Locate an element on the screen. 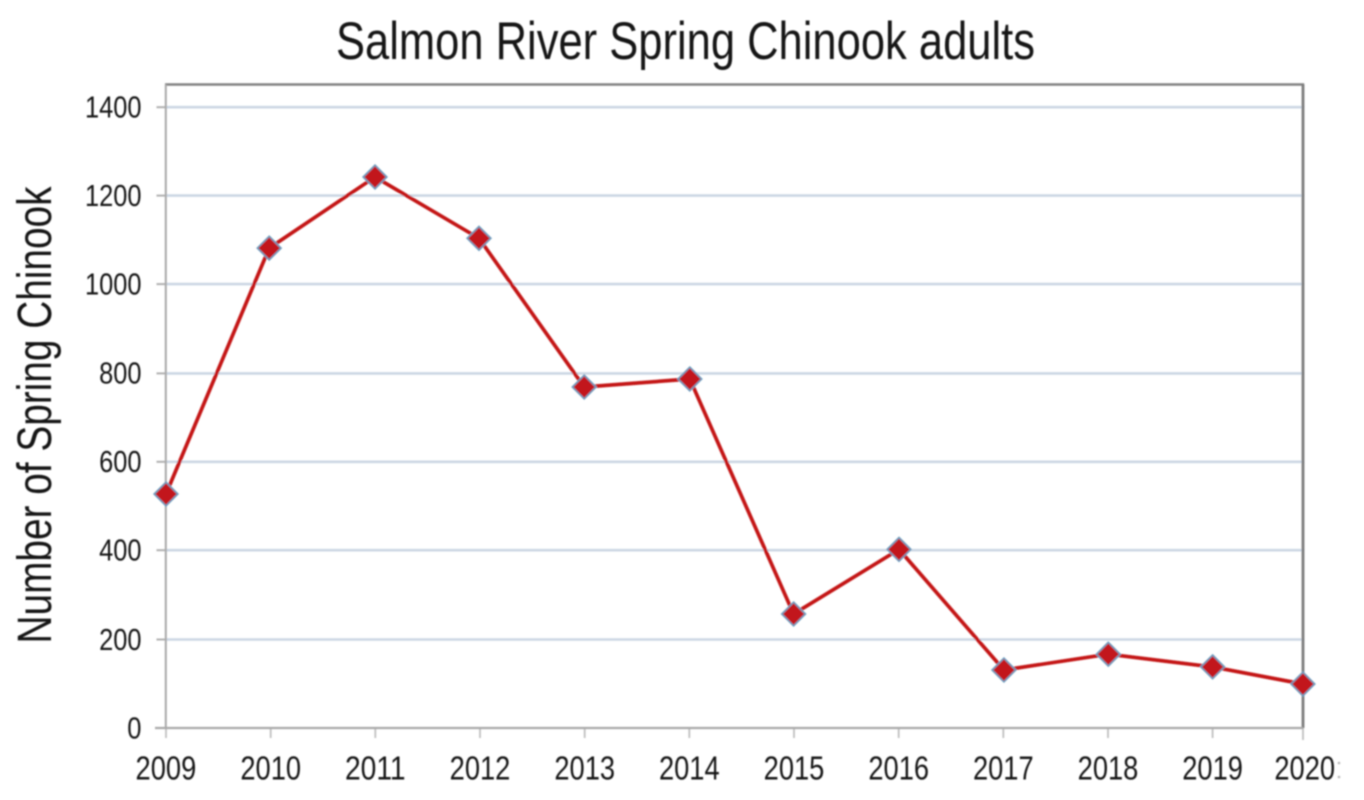  svg-text: 2012 is located at coordinates (480, 767).